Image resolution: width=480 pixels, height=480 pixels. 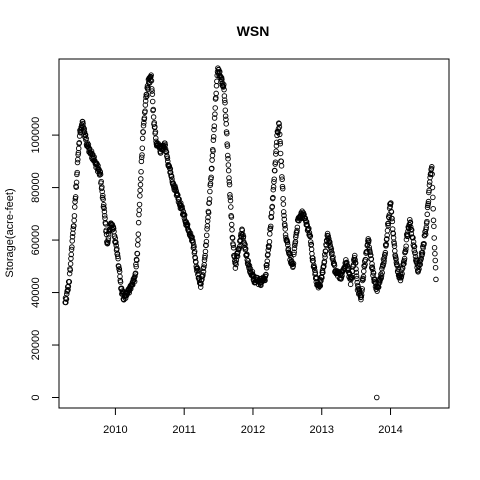 I want to click on x-axis: 2010 2011 2012 2013 2014, so click(x=253, y=421).